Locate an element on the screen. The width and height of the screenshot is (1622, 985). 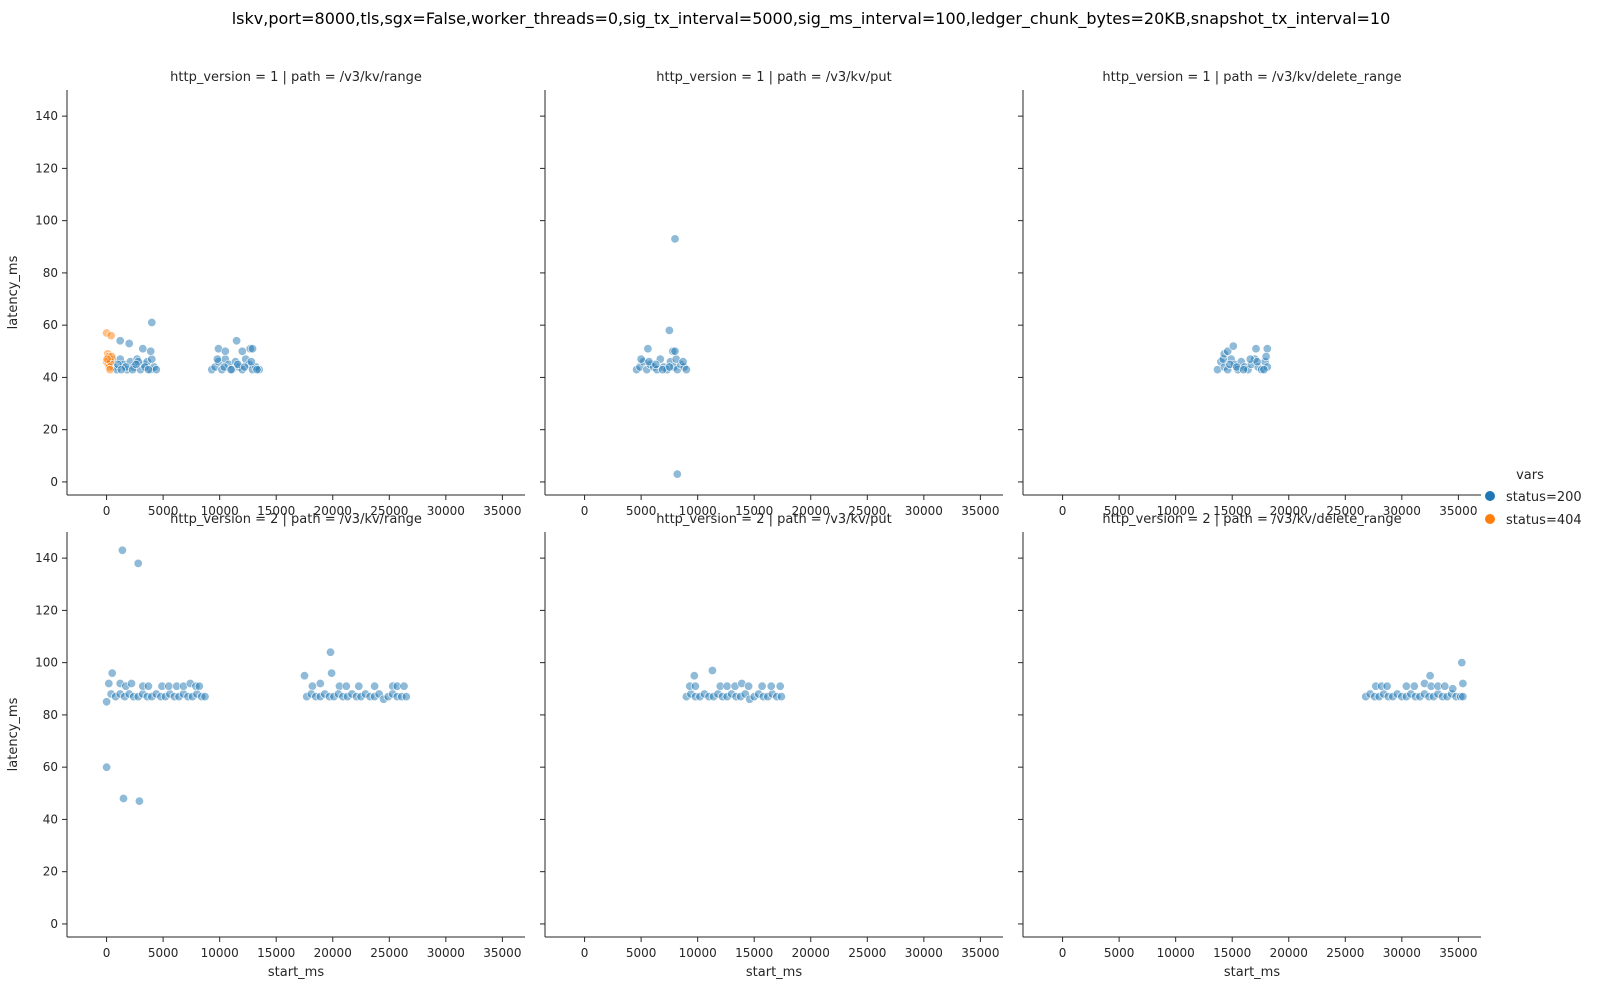
y-tick-label: 120 is located at coordinates (46, 168).